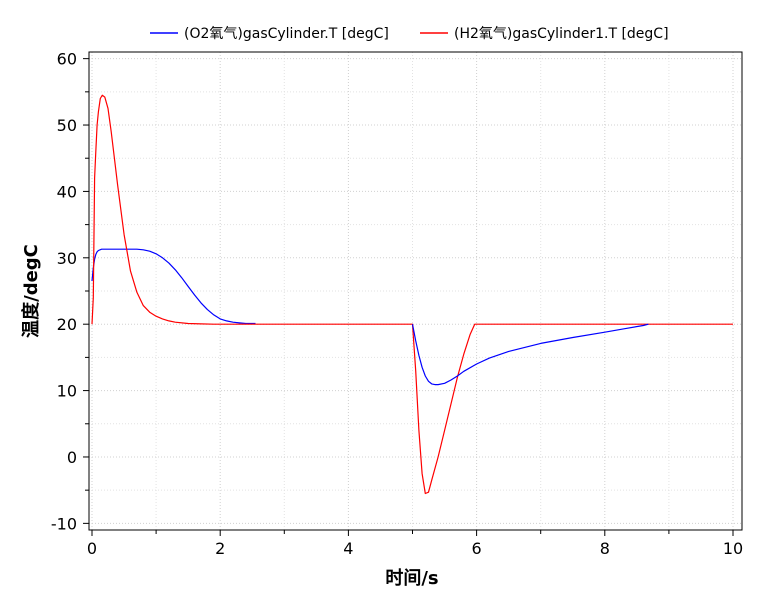 The width and height of the screenshot is (780, 599). I want to click on y-tick-label: 40, so click(67, 191).